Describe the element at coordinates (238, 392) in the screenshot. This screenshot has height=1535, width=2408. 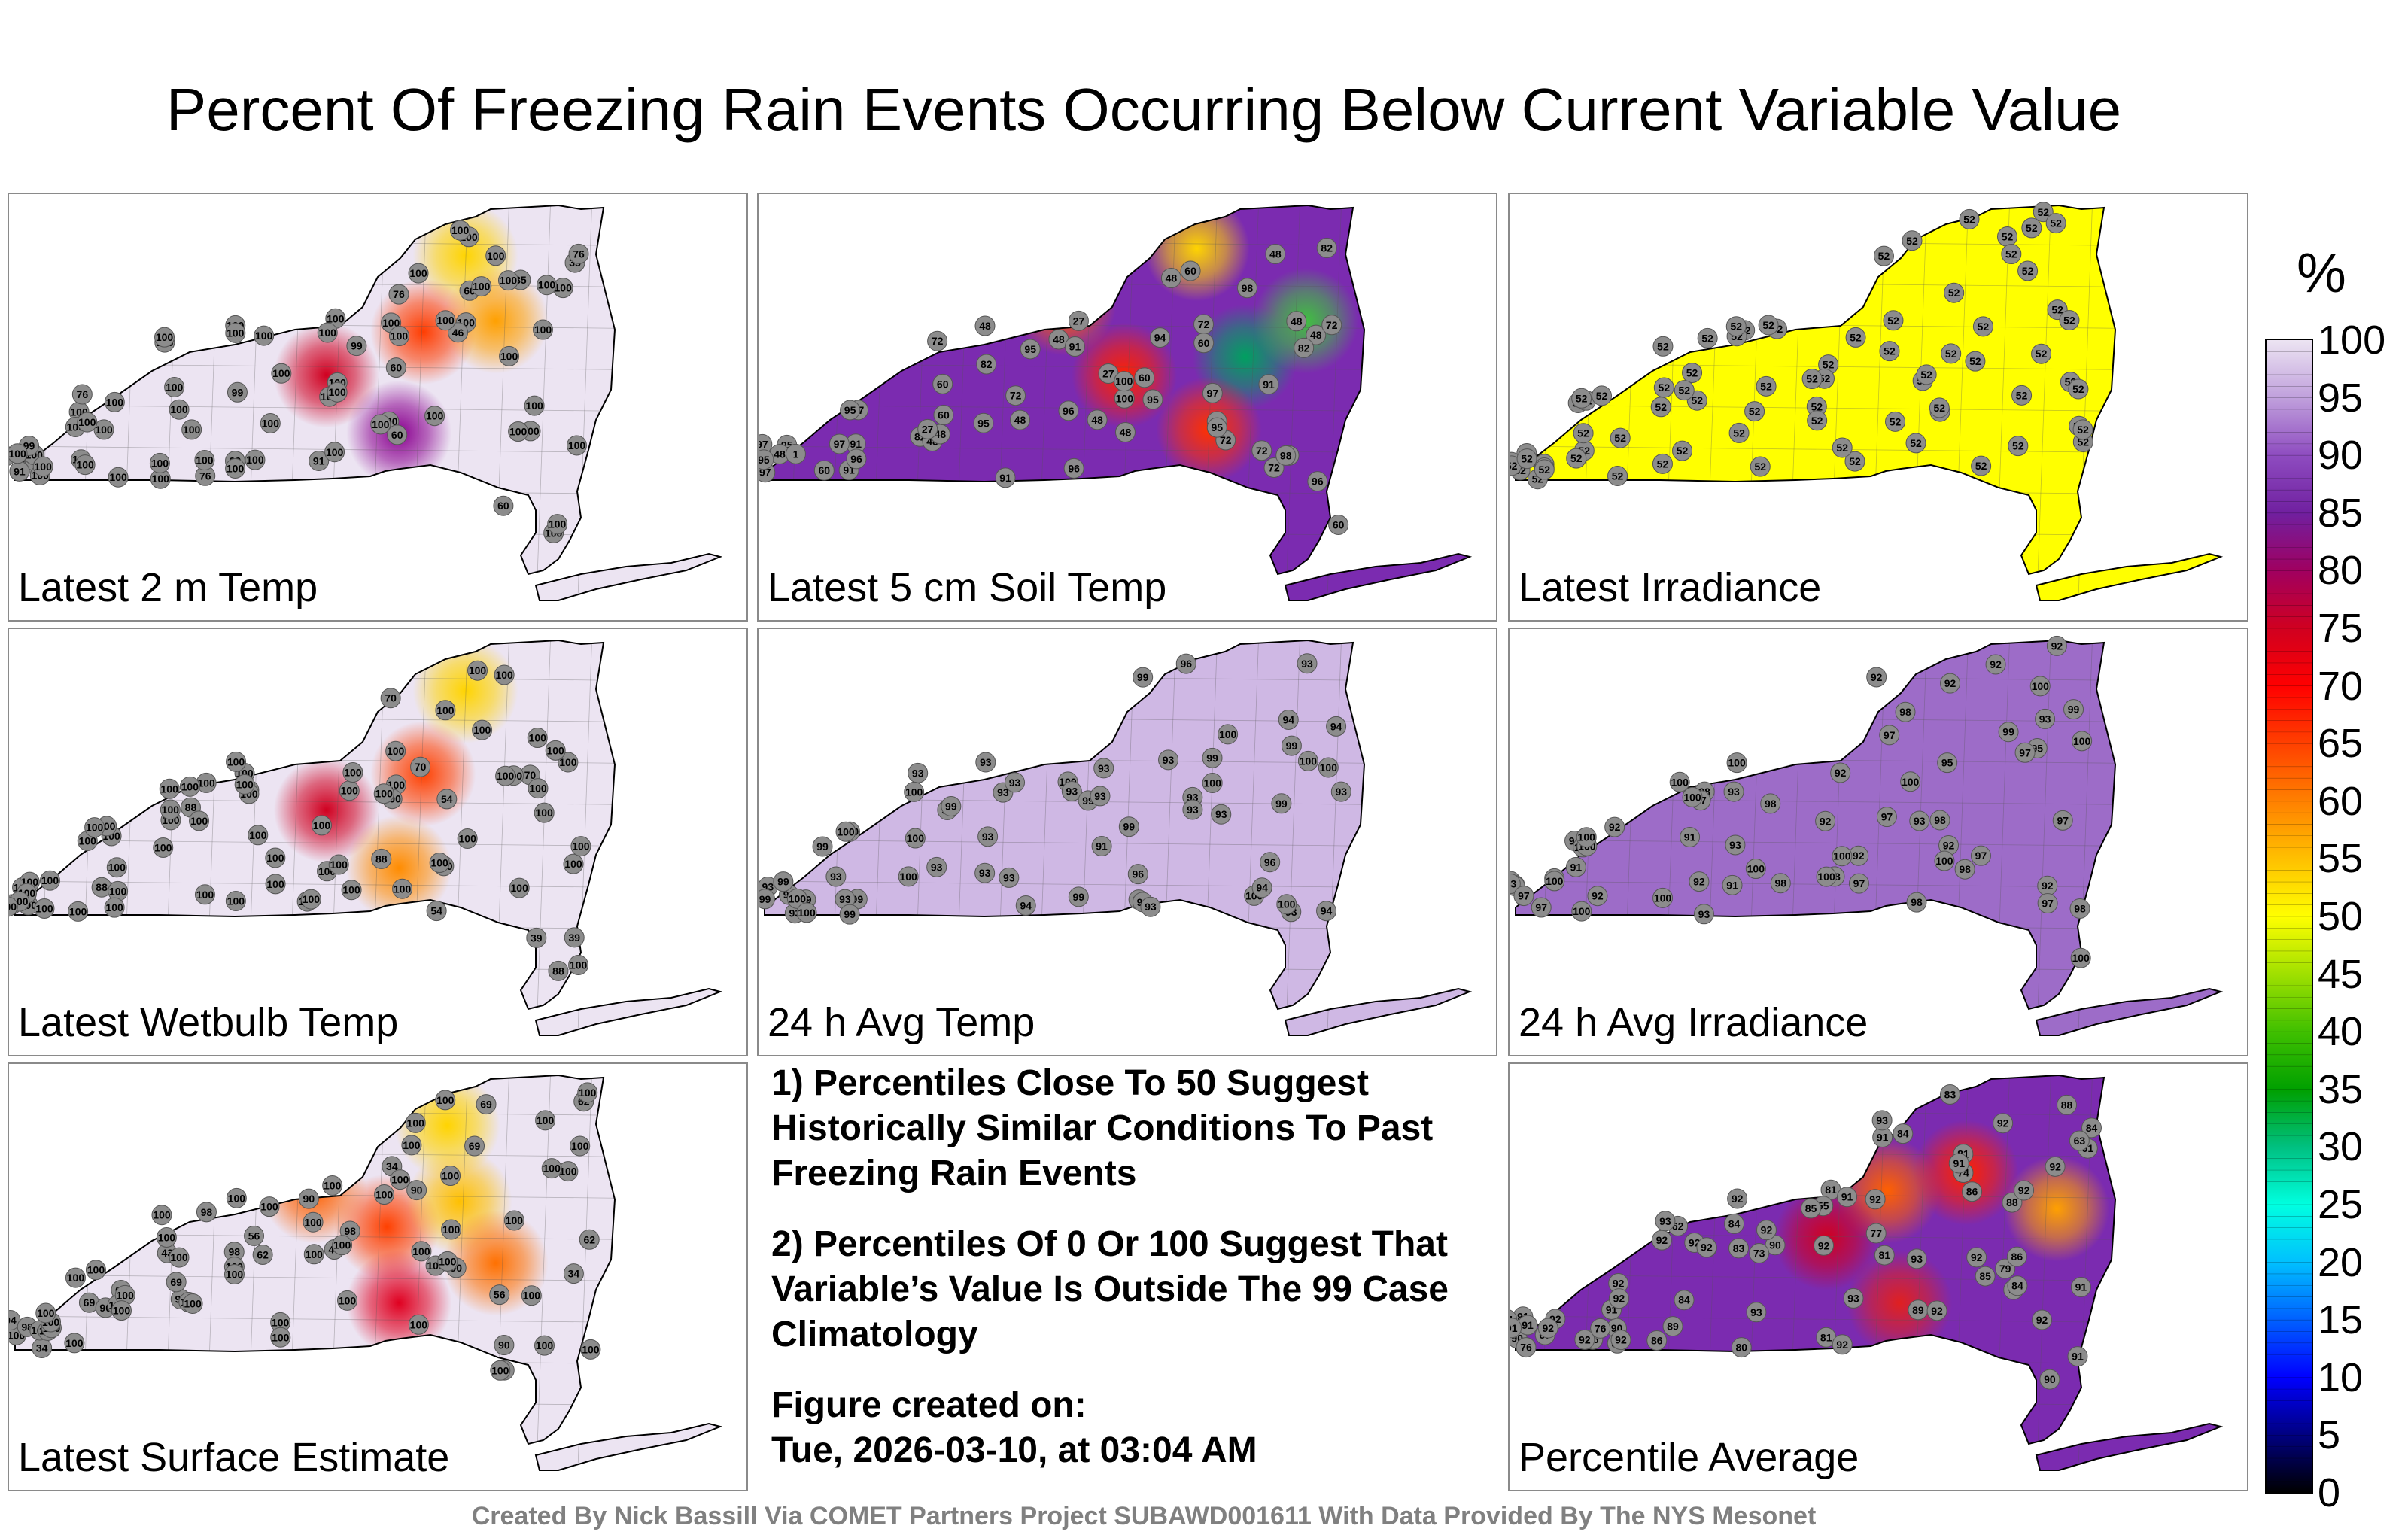
I see `svg-text: 99` at that location.